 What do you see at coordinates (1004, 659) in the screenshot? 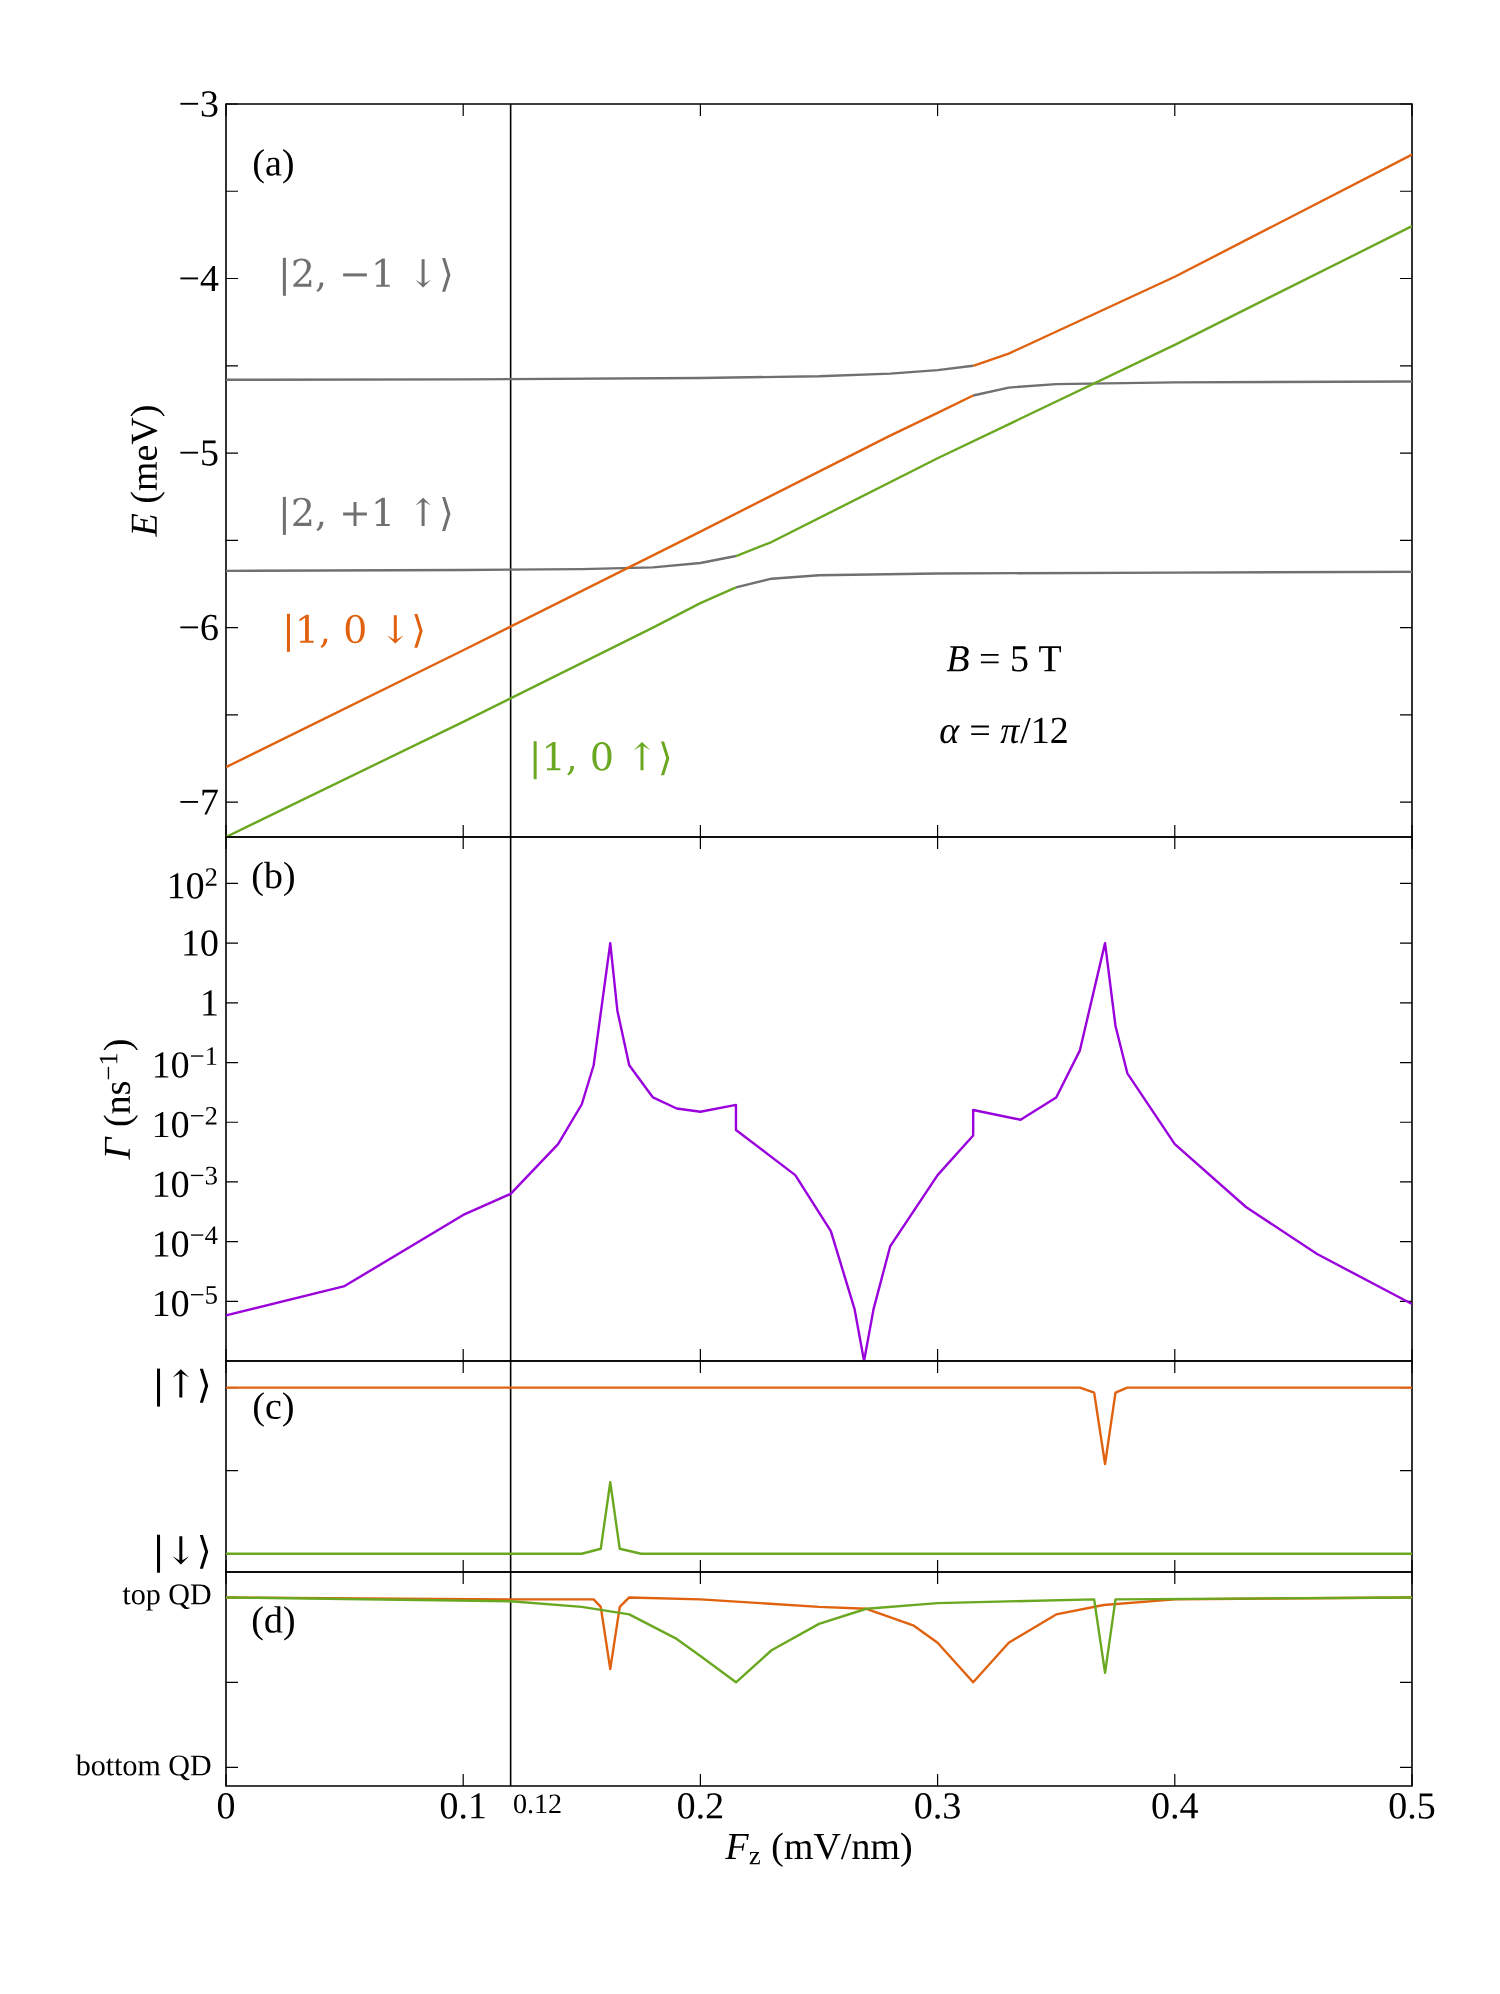
I see `annotation: B = 5 T` at bounding box center [1004, 659].